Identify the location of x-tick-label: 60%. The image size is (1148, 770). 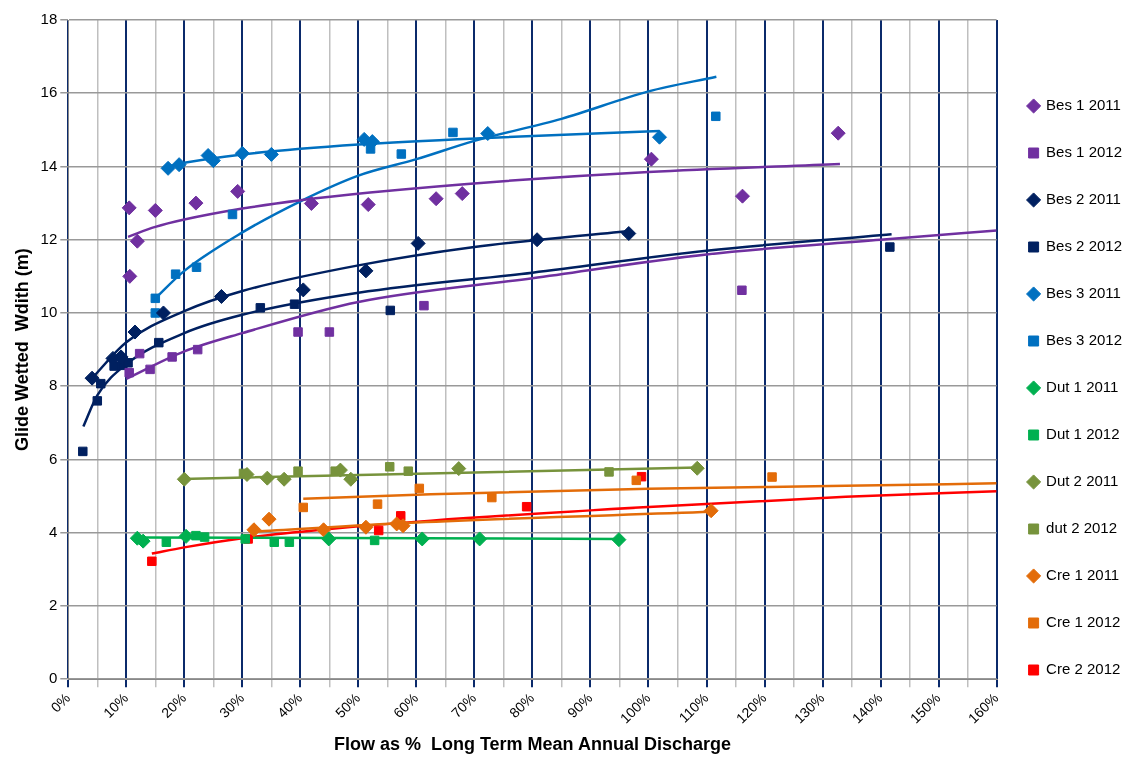
(406, 705).